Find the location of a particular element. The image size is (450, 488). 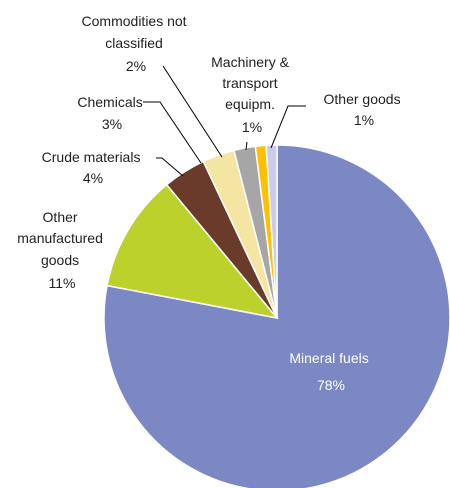

label-commodities-not-classified: Commodities not classified 2% is located at coordinates (136, 43).